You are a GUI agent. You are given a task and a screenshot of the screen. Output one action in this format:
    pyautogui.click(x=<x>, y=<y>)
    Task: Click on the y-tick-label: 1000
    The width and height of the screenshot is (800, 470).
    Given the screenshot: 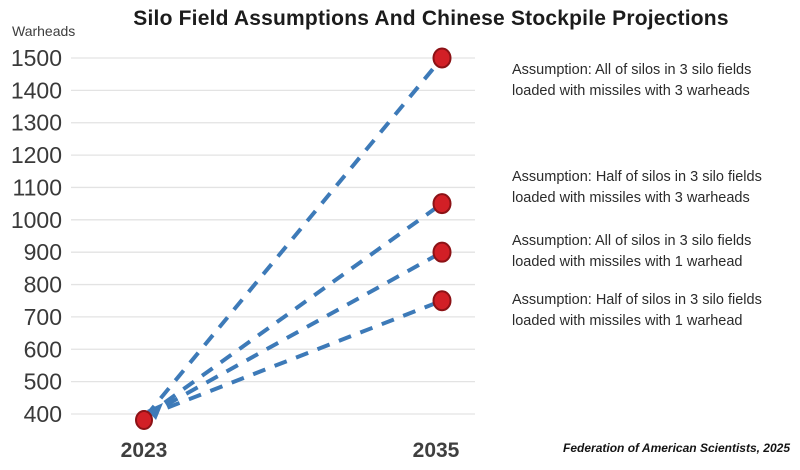 What is the action you would take?
    pyautogui.click(x=36, y=220)
    